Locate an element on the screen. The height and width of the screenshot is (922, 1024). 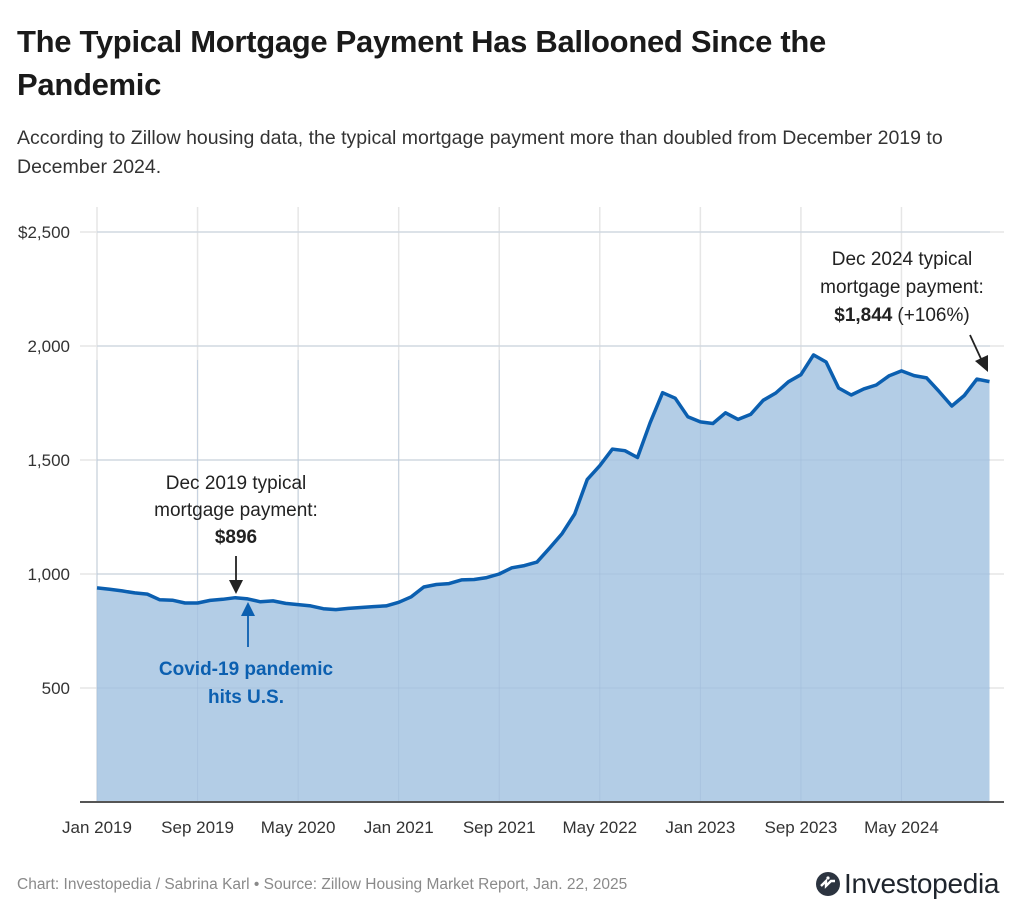
x-tick-label: May 2024 is located at coordinates (901, 827).